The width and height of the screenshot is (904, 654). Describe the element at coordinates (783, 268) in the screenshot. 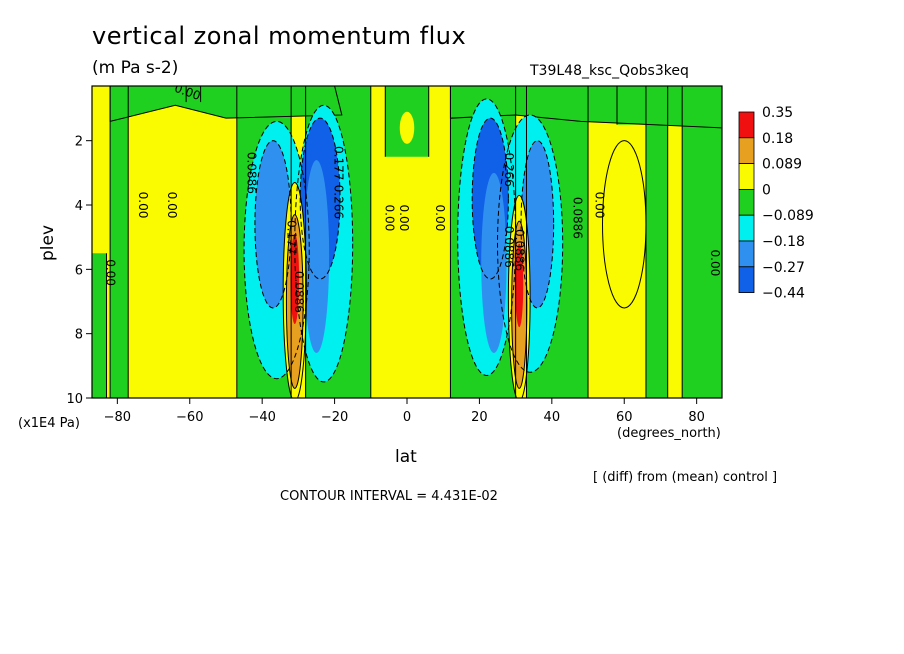

I see `colorbar-label: −0.27` at that location.